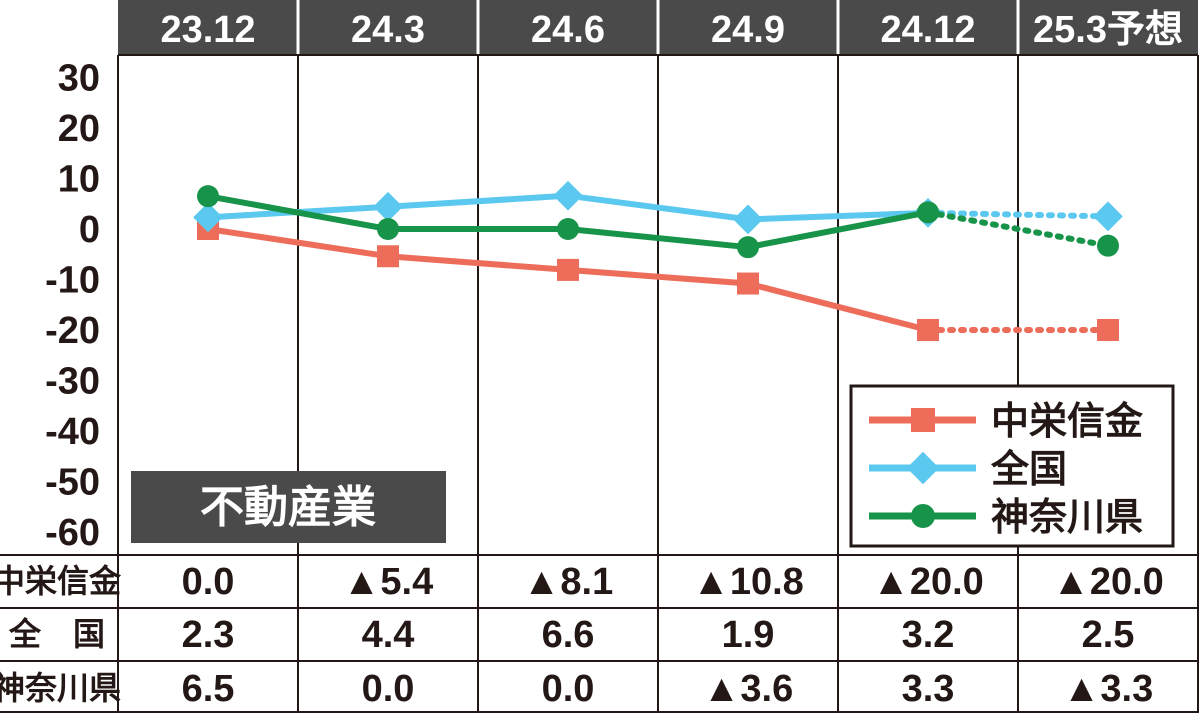  I want to click on table-cell: 4.4, so click(388, 635).